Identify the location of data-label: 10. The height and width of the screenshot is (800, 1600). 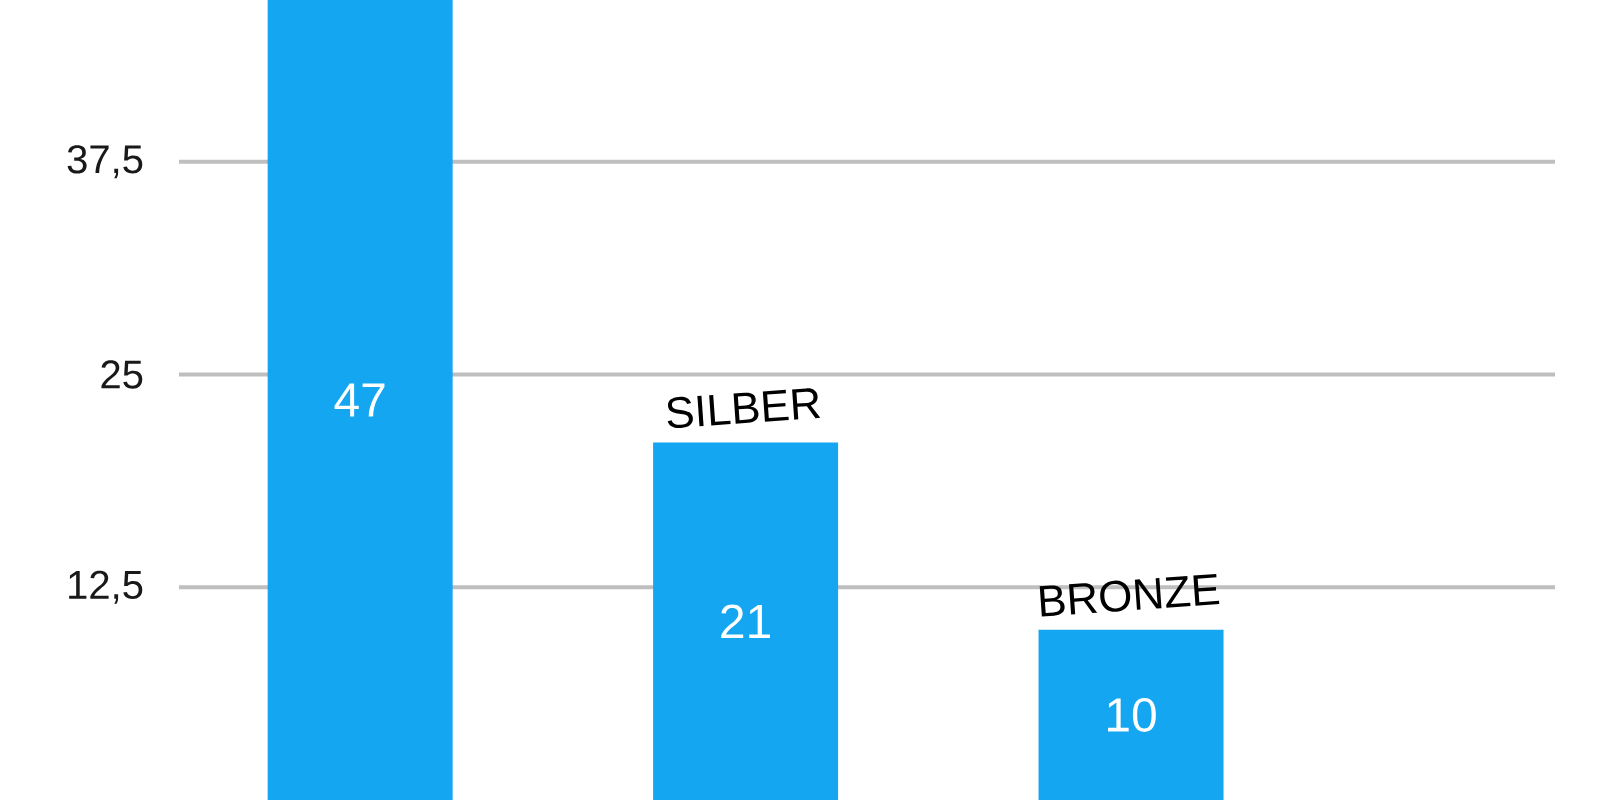
(1132, 714).